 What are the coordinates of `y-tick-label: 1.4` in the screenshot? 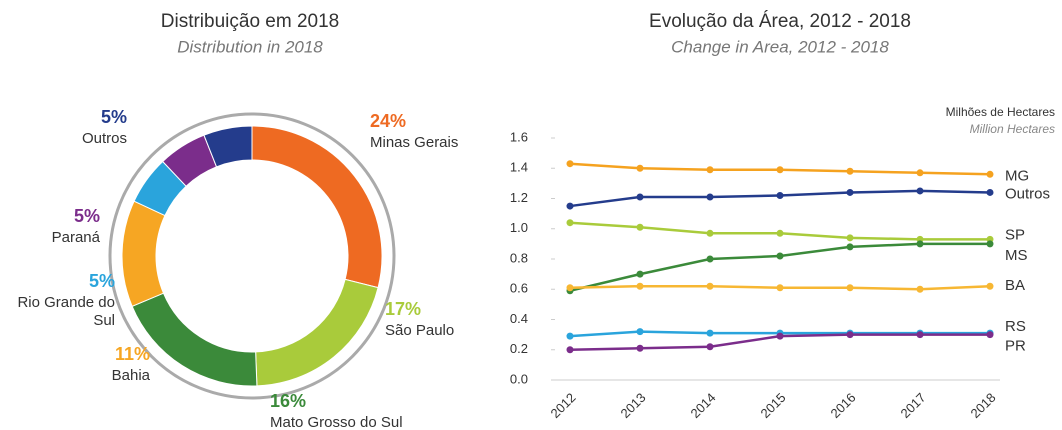 It's located at (519, 167).